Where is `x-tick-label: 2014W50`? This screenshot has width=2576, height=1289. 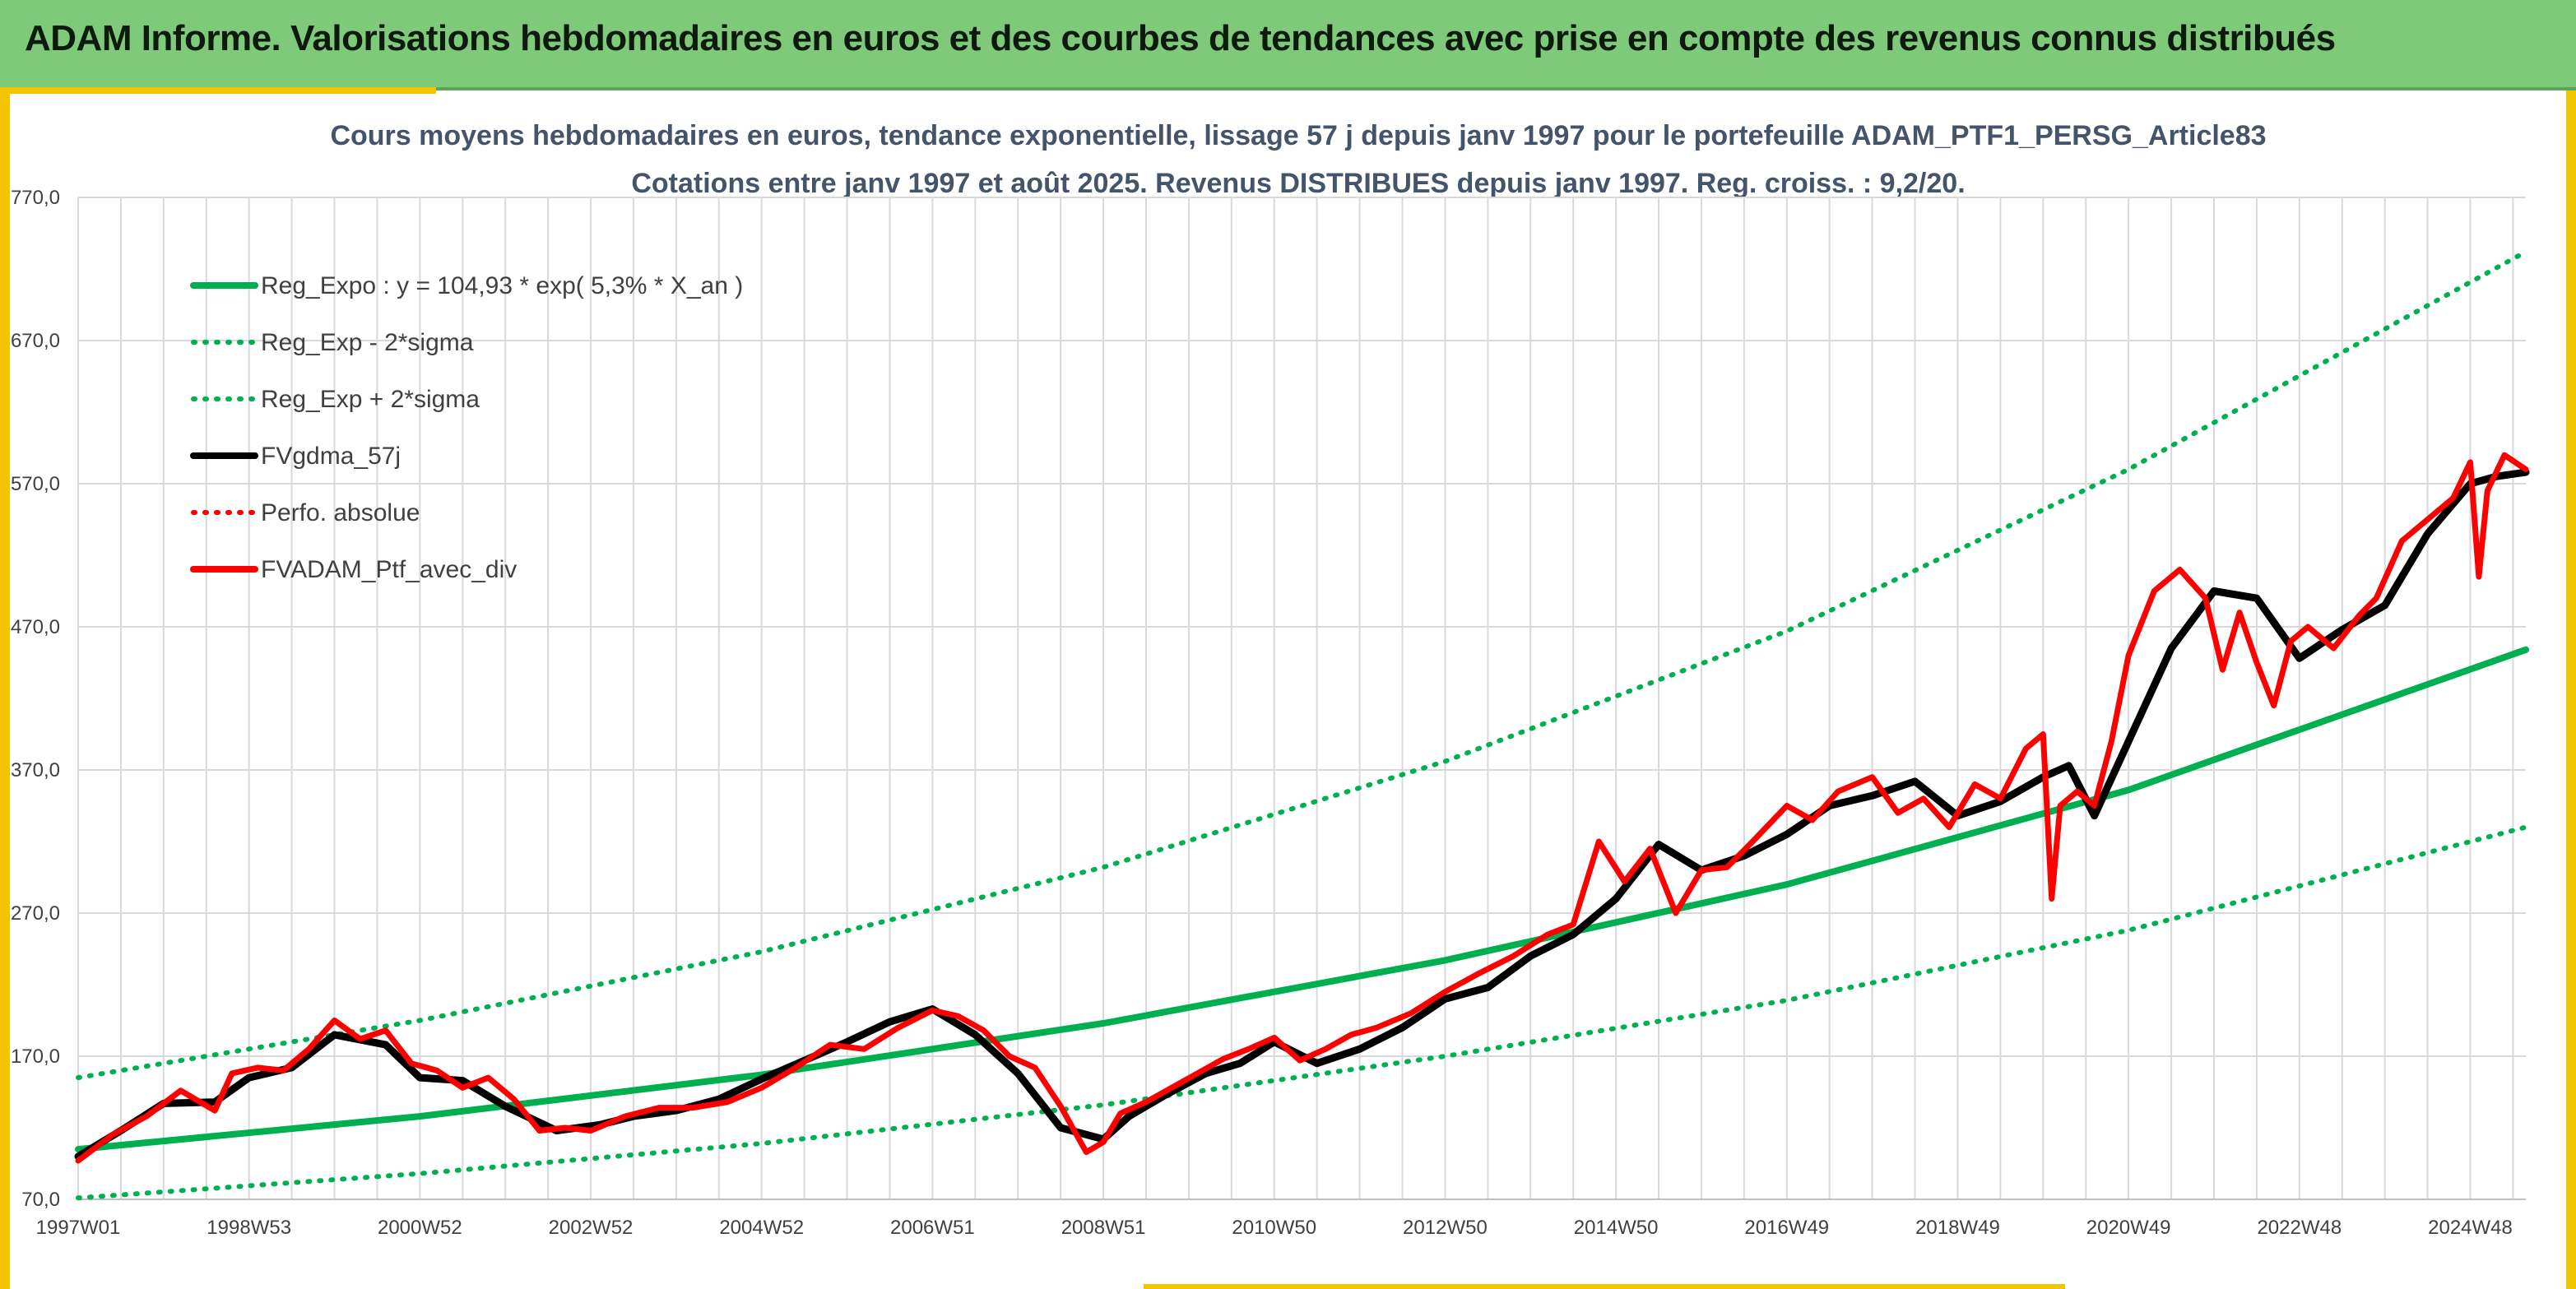
x-tick-label: 2014W50 is located at coordinates (1616, 1228).